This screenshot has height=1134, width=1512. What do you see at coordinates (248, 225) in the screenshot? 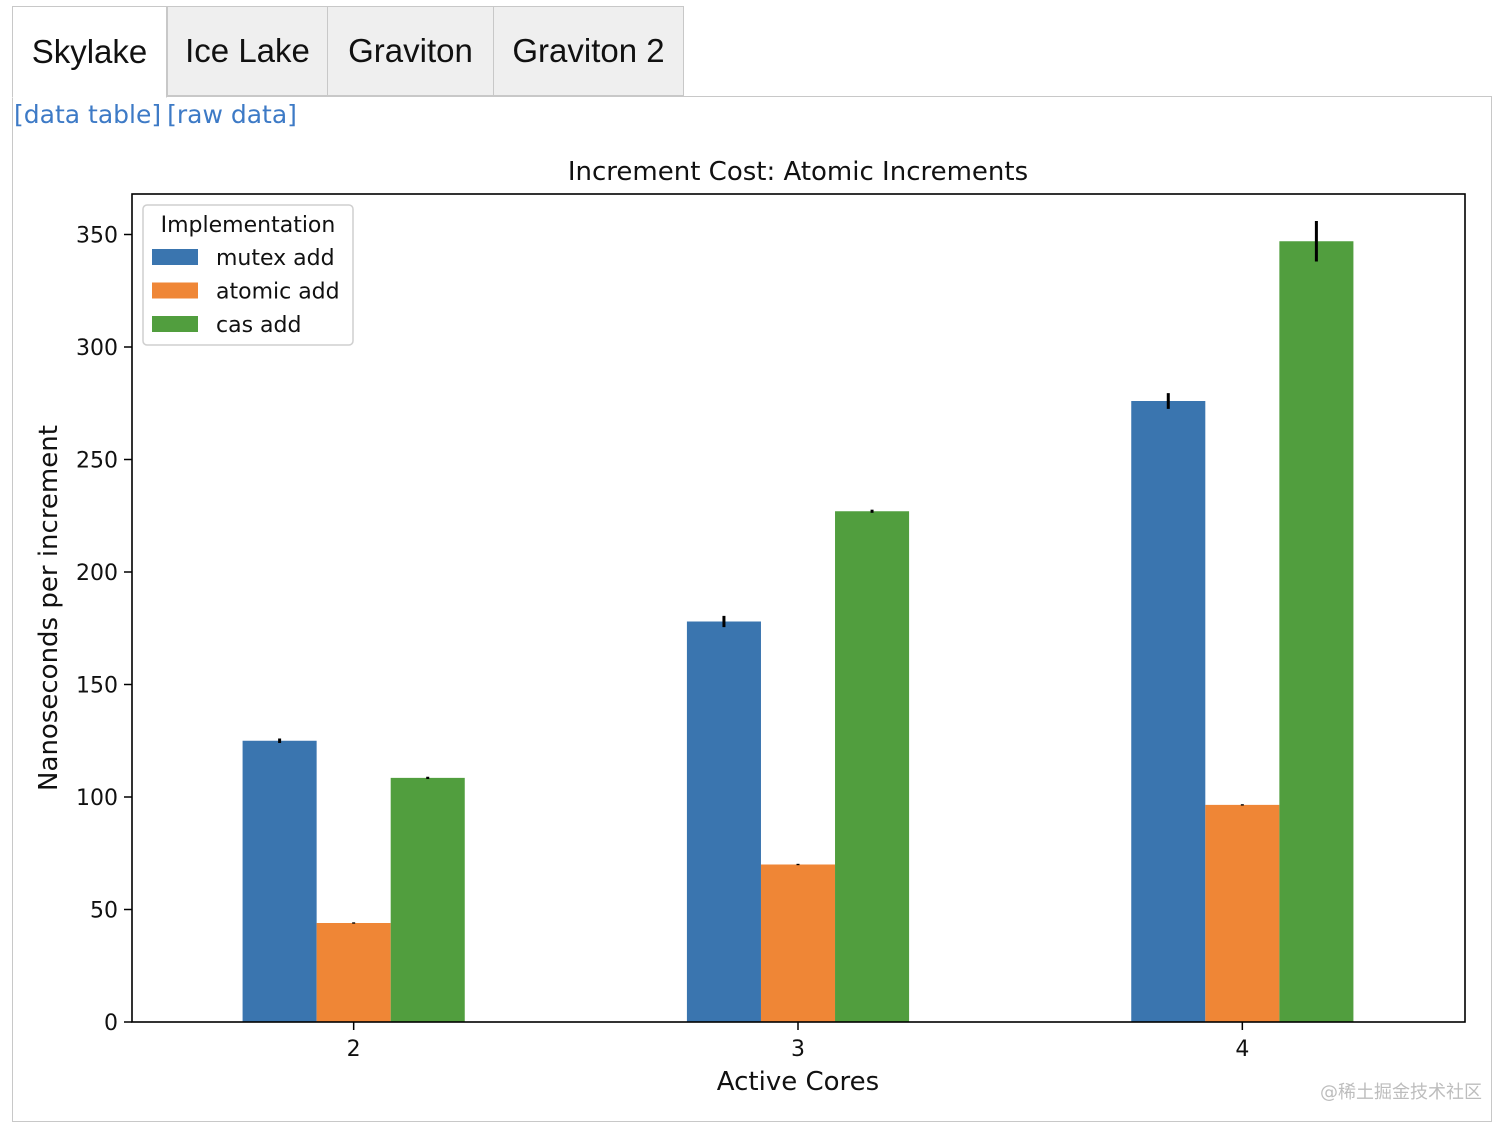
I see `legend-title: Implementation` at bounding box center [248, 225].